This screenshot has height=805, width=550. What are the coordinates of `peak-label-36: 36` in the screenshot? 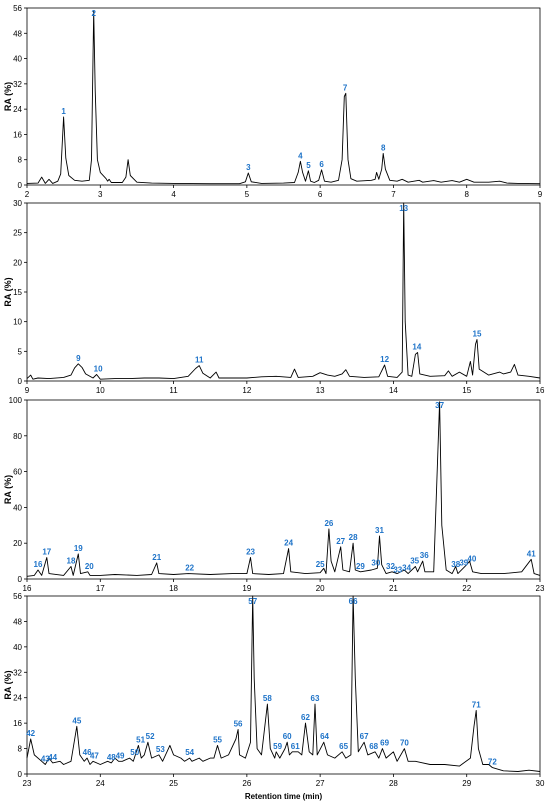 It's located at (424, 555).